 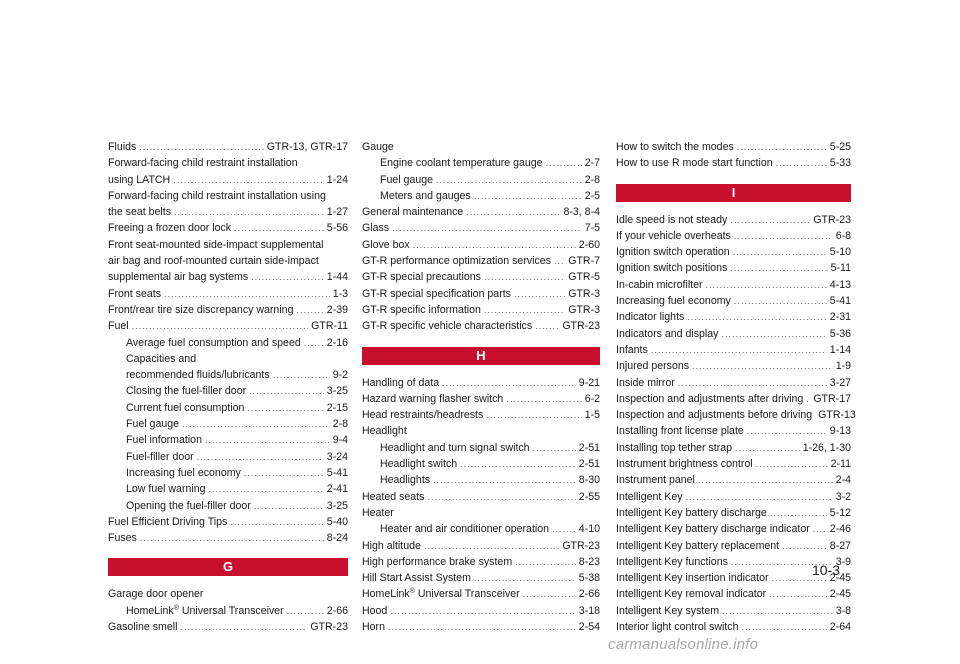 What do you see at coordinates (228, 506) in the screenshot?
I see `index-entry: Opening the fuel-filler door 3-25` at bounding box center [228, 506].